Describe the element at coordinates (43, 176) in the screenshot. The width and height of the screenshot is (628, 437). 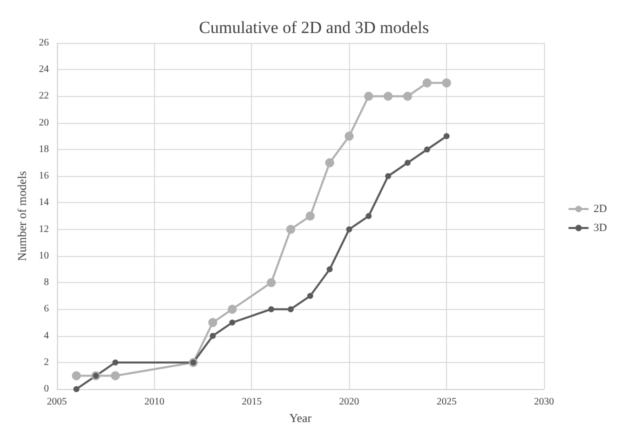
I see `y-tick-label: 16` at that location.